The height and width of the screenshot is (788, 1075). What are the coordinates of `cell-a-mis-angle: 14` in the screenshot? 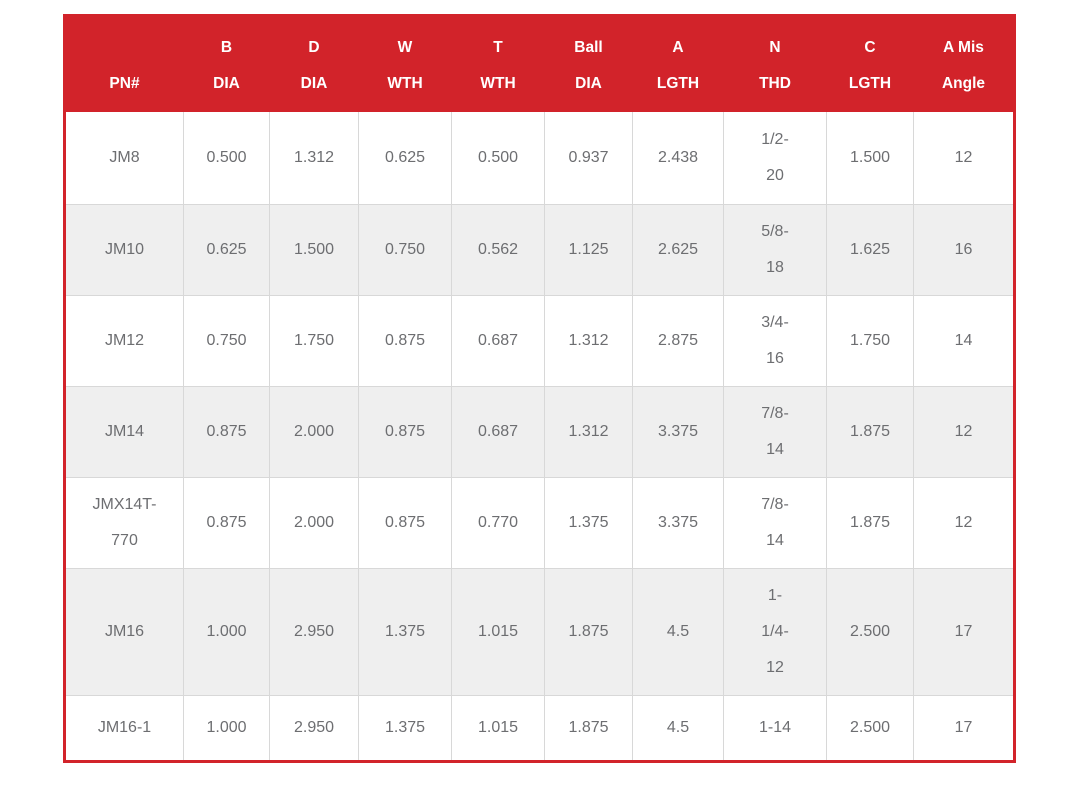 It's located at (964, 341).